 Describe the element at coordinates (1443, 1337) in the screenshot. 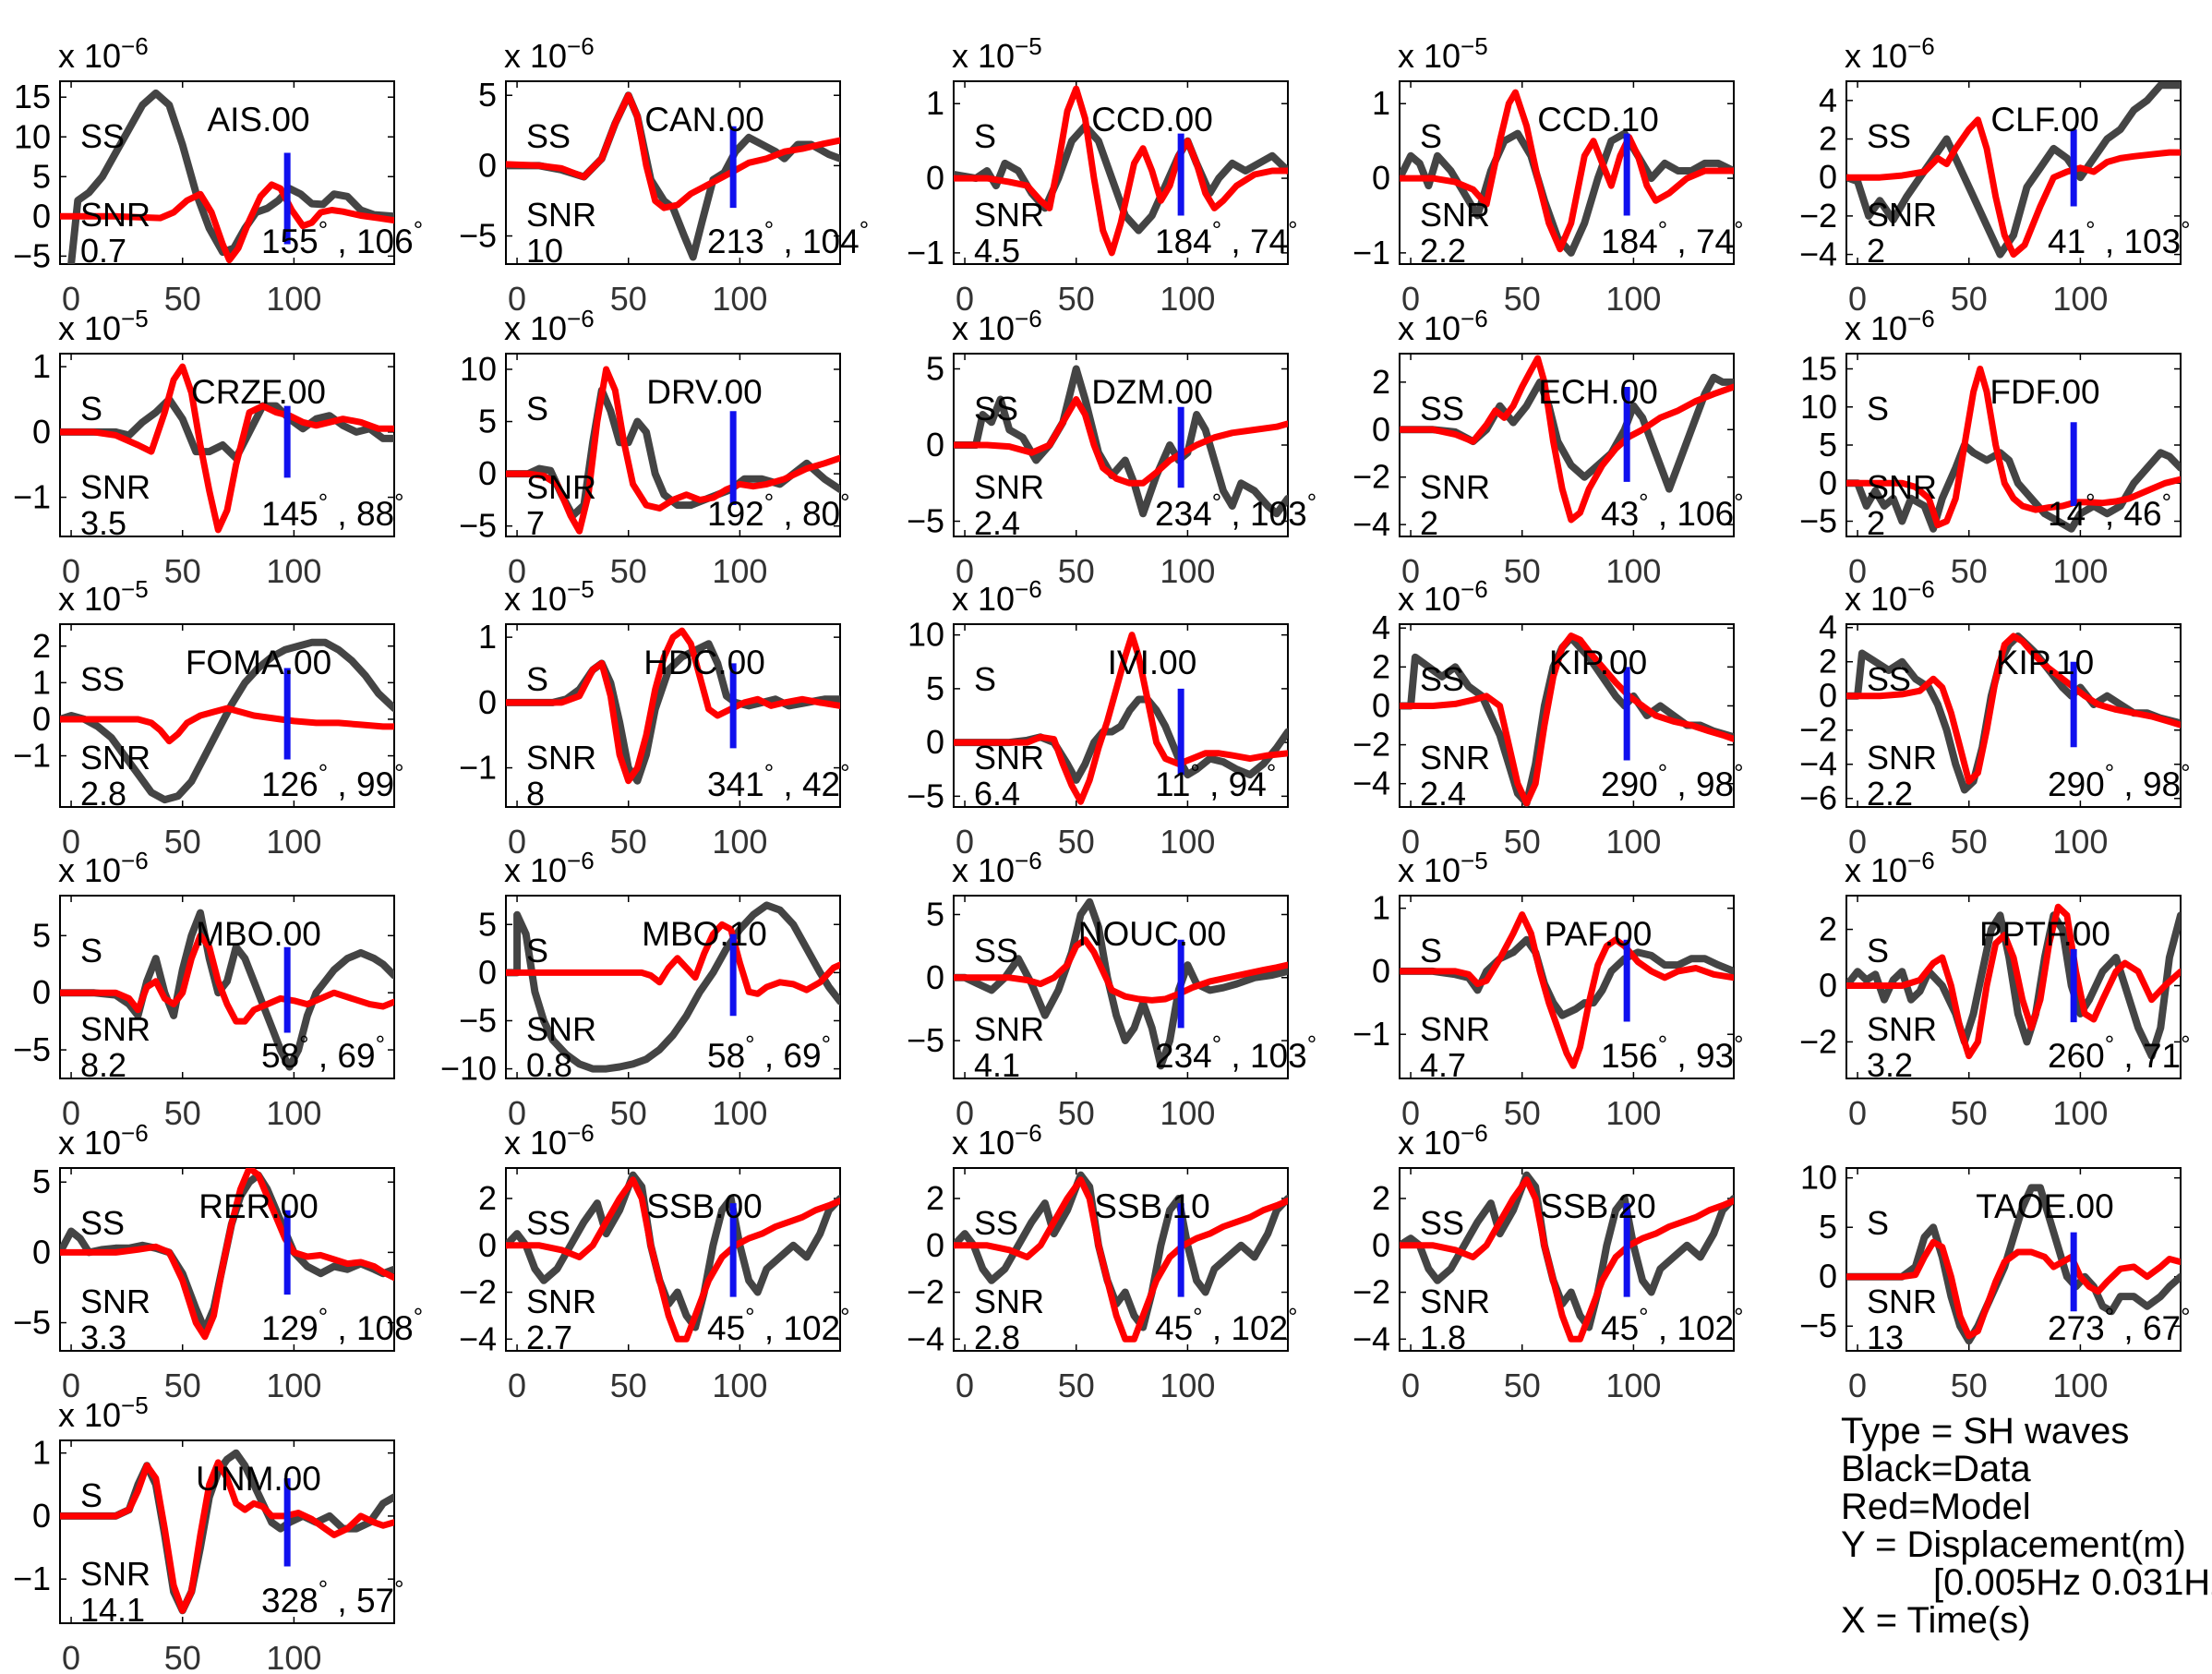

I see `snr-value: 1.8` at that location.